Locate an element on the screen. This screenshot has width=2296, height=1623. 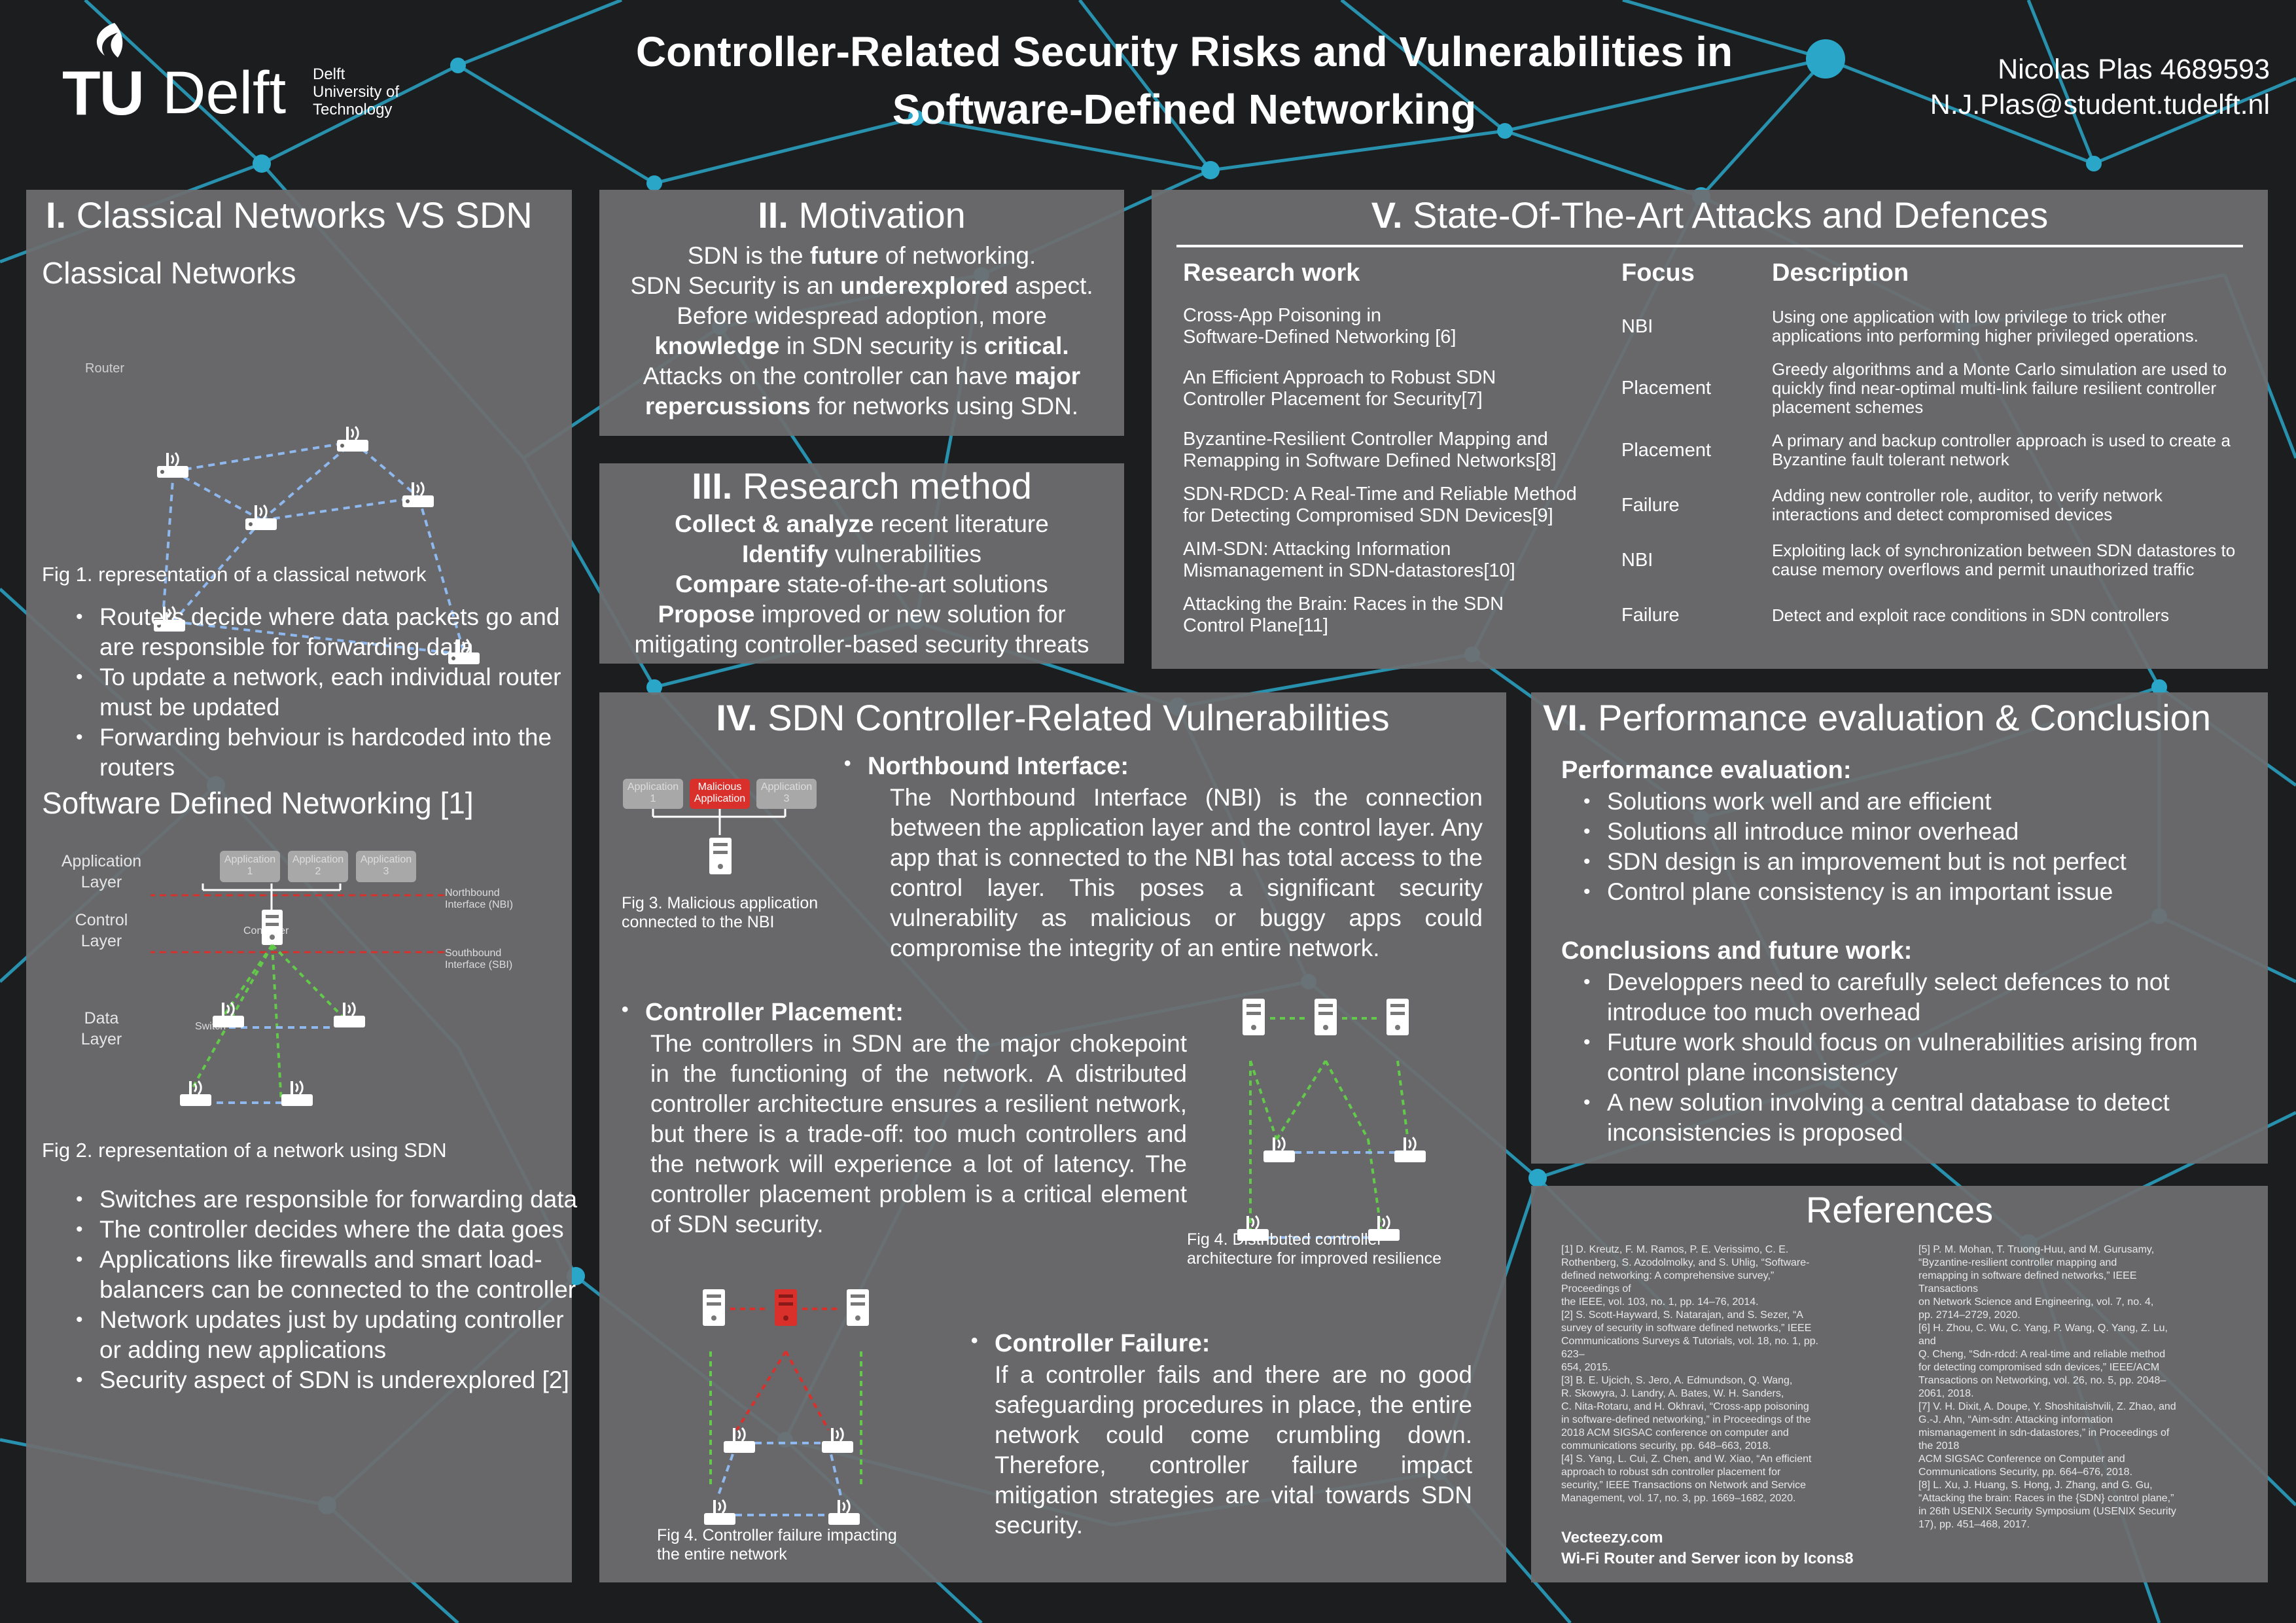
caption-line: Fig 3. Malicious application is located at coordinates (721, 903).